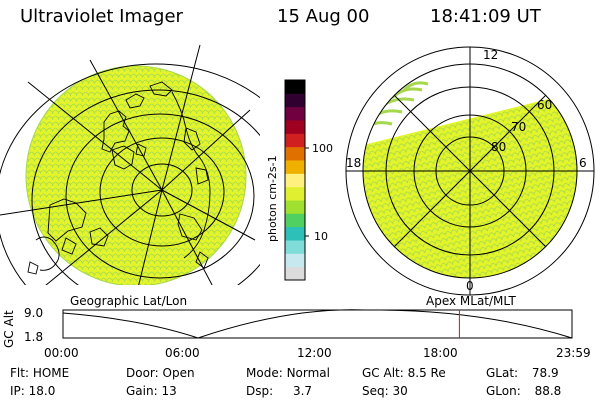  What do you see at coordinates (61, 353) in the screenshot?
I see `time-tick-0: 00:00` at bounding box center [61, 353].